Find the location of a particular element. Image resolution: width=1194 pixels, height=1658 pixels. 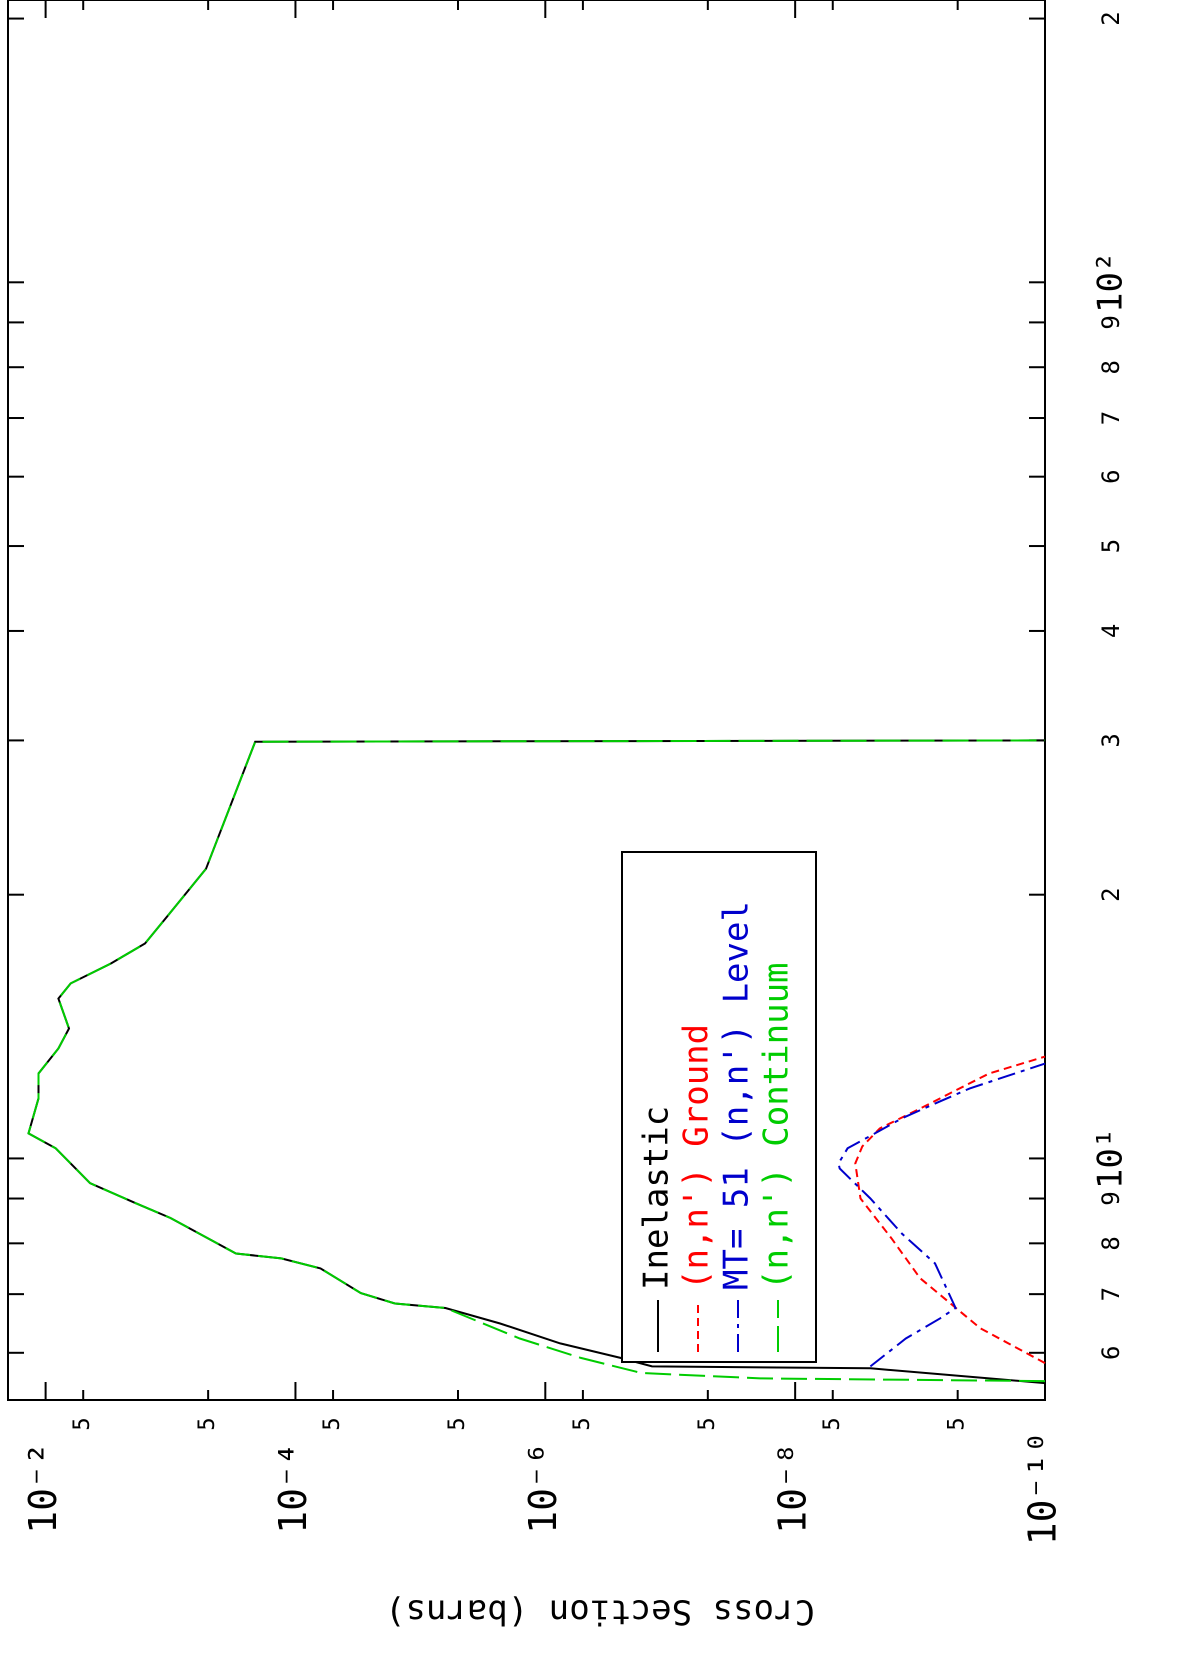

y-axis-title: Cross Section (barns) is located at coordinates (600, 1612).